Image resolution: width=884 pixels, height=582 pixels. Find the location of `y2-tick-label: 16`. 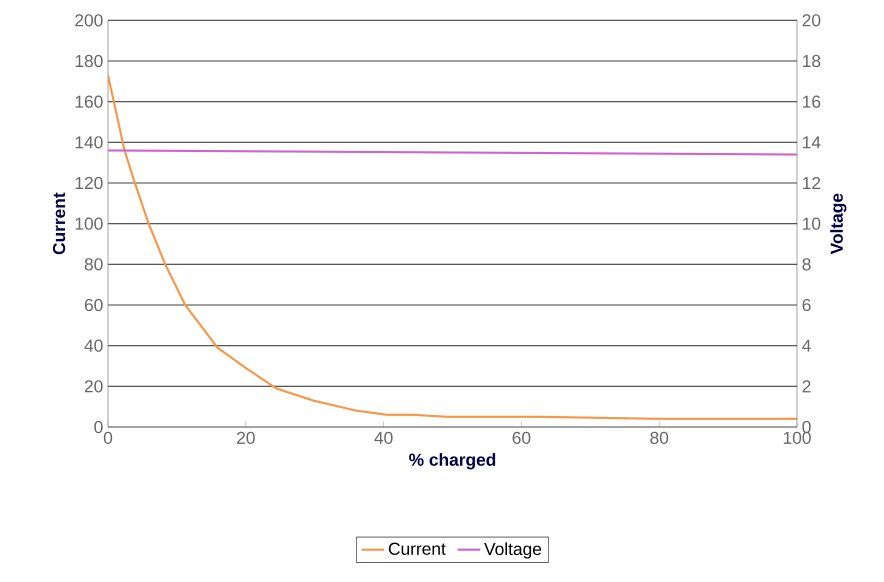

y2-tick-label: 16 is located at coordinates (811, 102).